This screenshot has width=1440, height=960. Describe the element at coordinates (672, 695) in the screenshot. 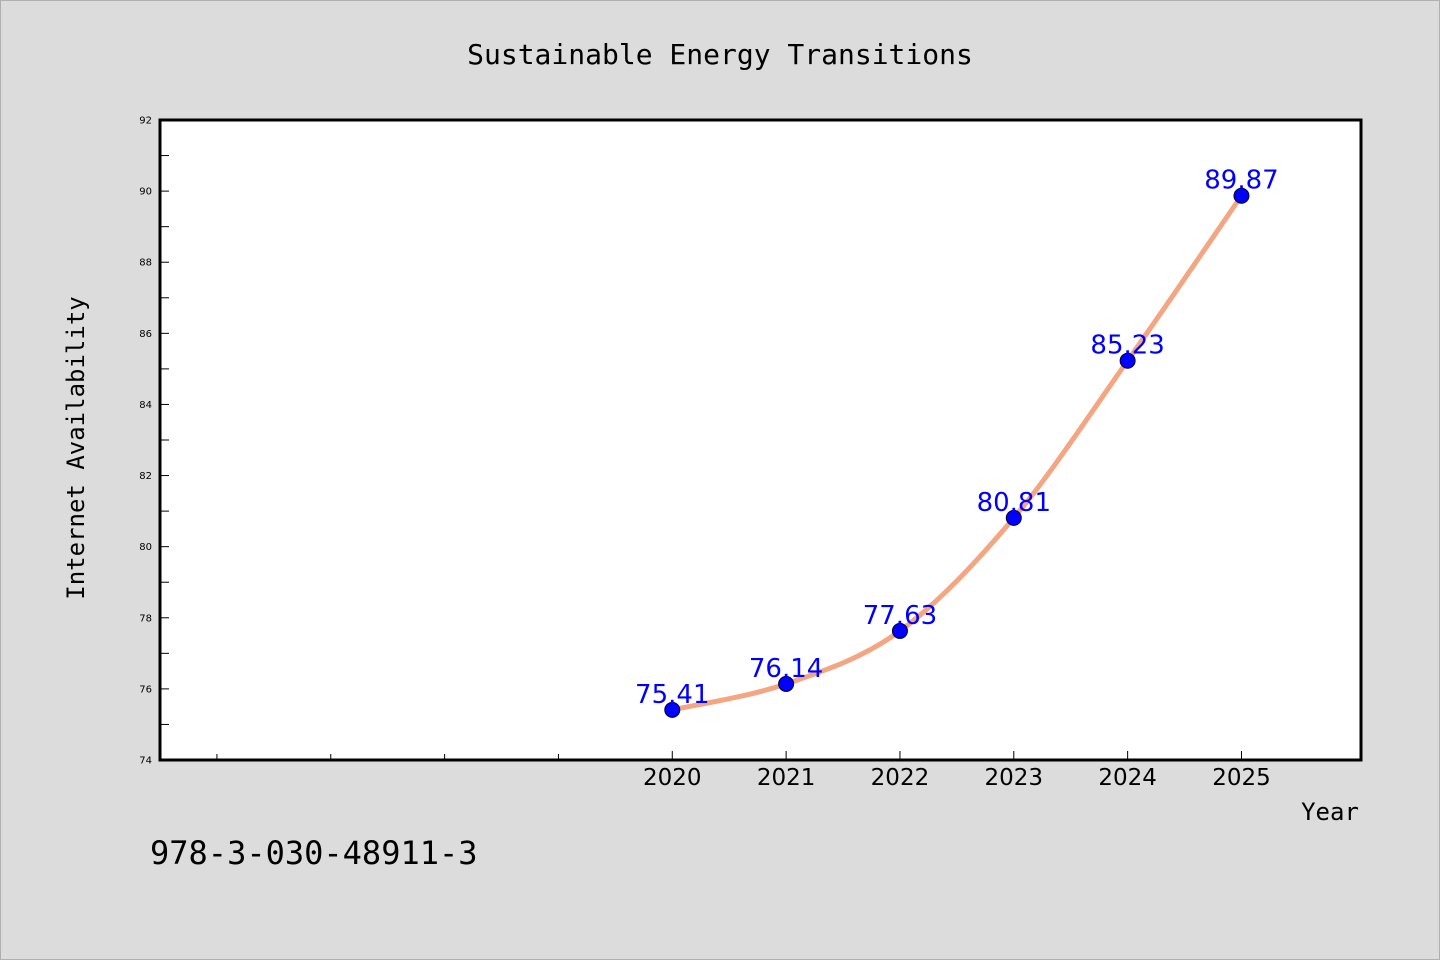

I see `data-label: 75.41` at that location.